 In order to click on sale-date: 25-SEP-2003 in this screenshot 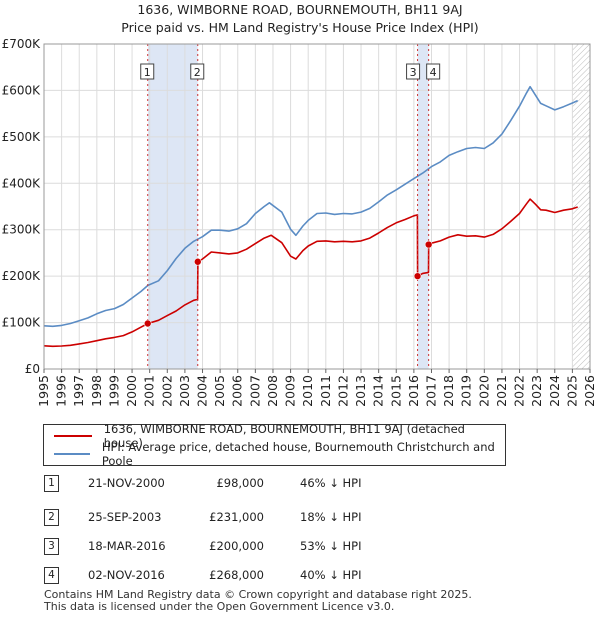, I will do `click(125, 517)`.